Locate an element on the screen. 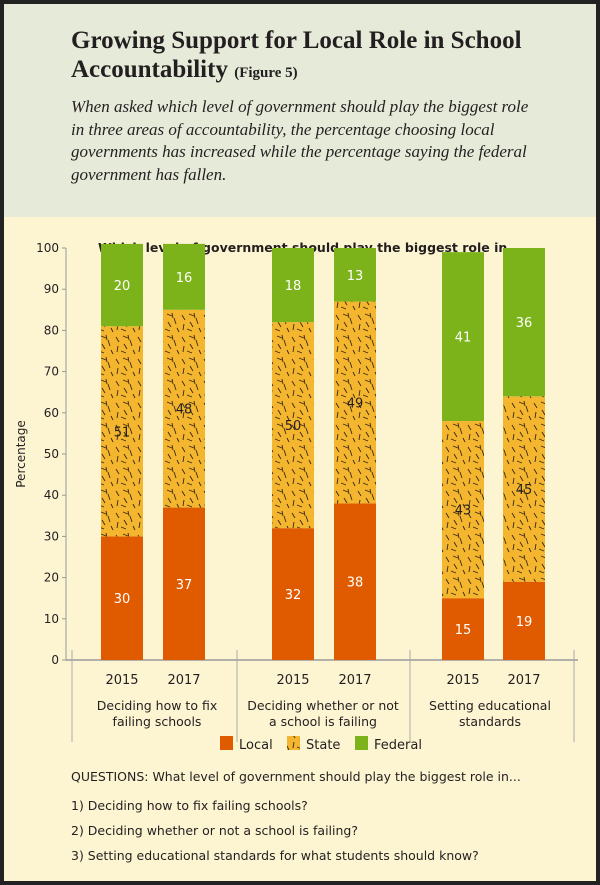 The width and height of the screenshot is (600, 885). data-label: 41 is located at coordinates (463, 338).